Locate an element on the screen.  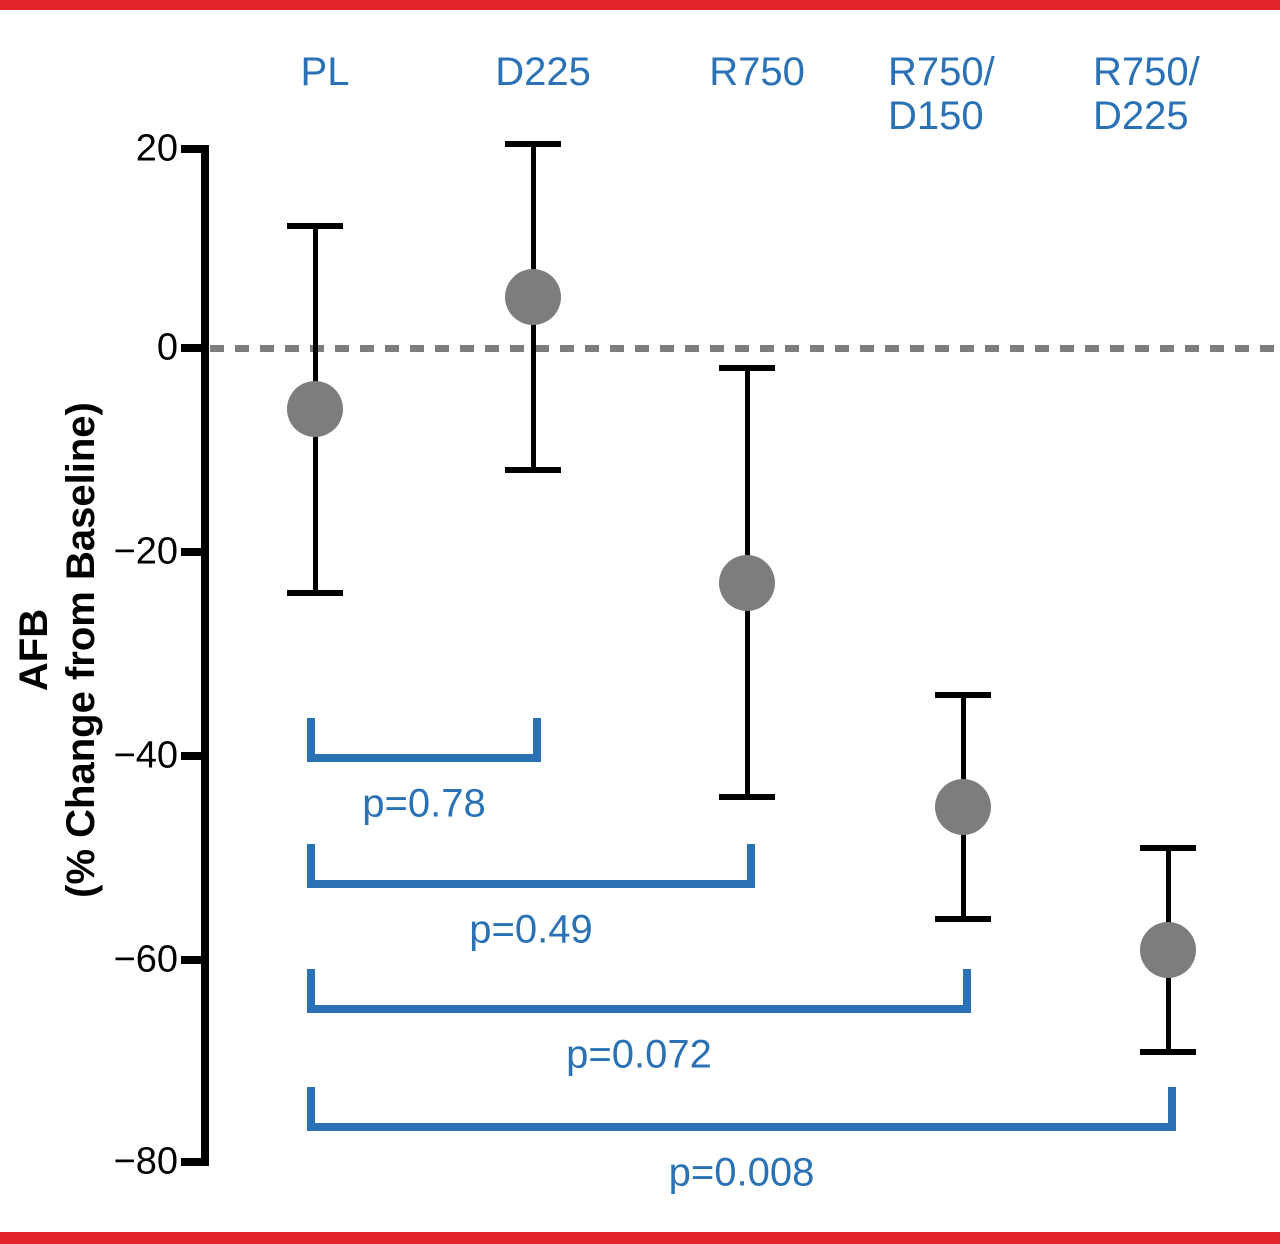
group-label: R750 is located at coordinates (757, 72).